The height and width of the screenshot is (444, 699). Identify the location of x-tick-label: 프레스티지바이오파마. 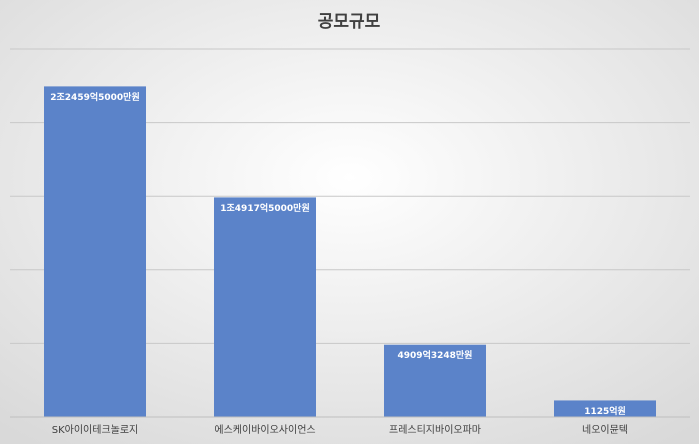
(435, 430).